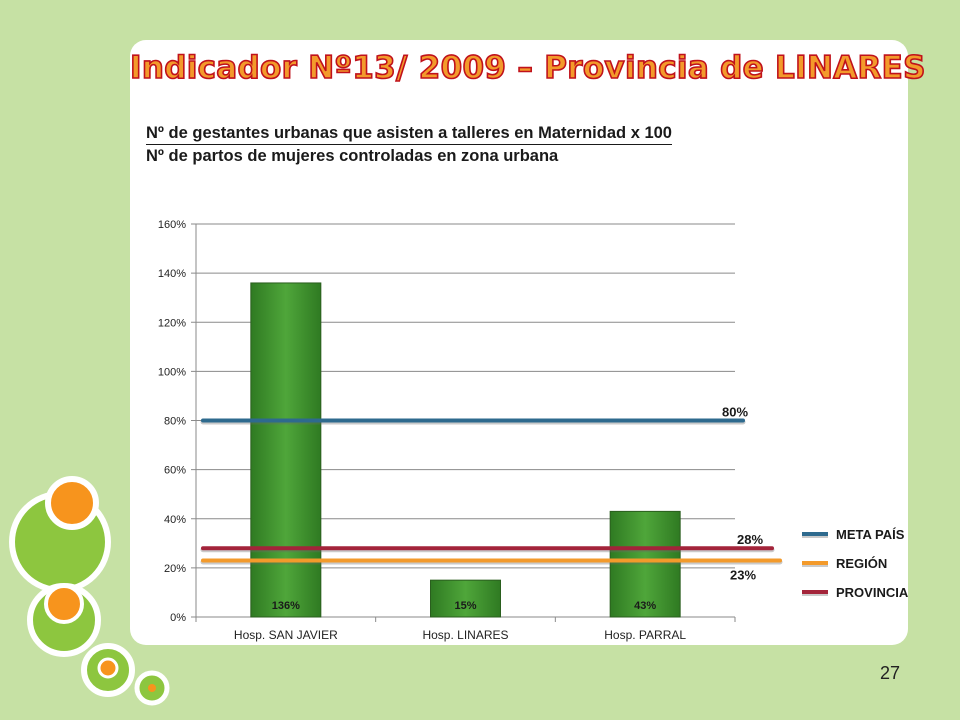 The width and height of the screenshot is (960, 720). Describe the element at coordinates (172, 372) in the screenshot. I see `y-tick-label: 100%` at that location.